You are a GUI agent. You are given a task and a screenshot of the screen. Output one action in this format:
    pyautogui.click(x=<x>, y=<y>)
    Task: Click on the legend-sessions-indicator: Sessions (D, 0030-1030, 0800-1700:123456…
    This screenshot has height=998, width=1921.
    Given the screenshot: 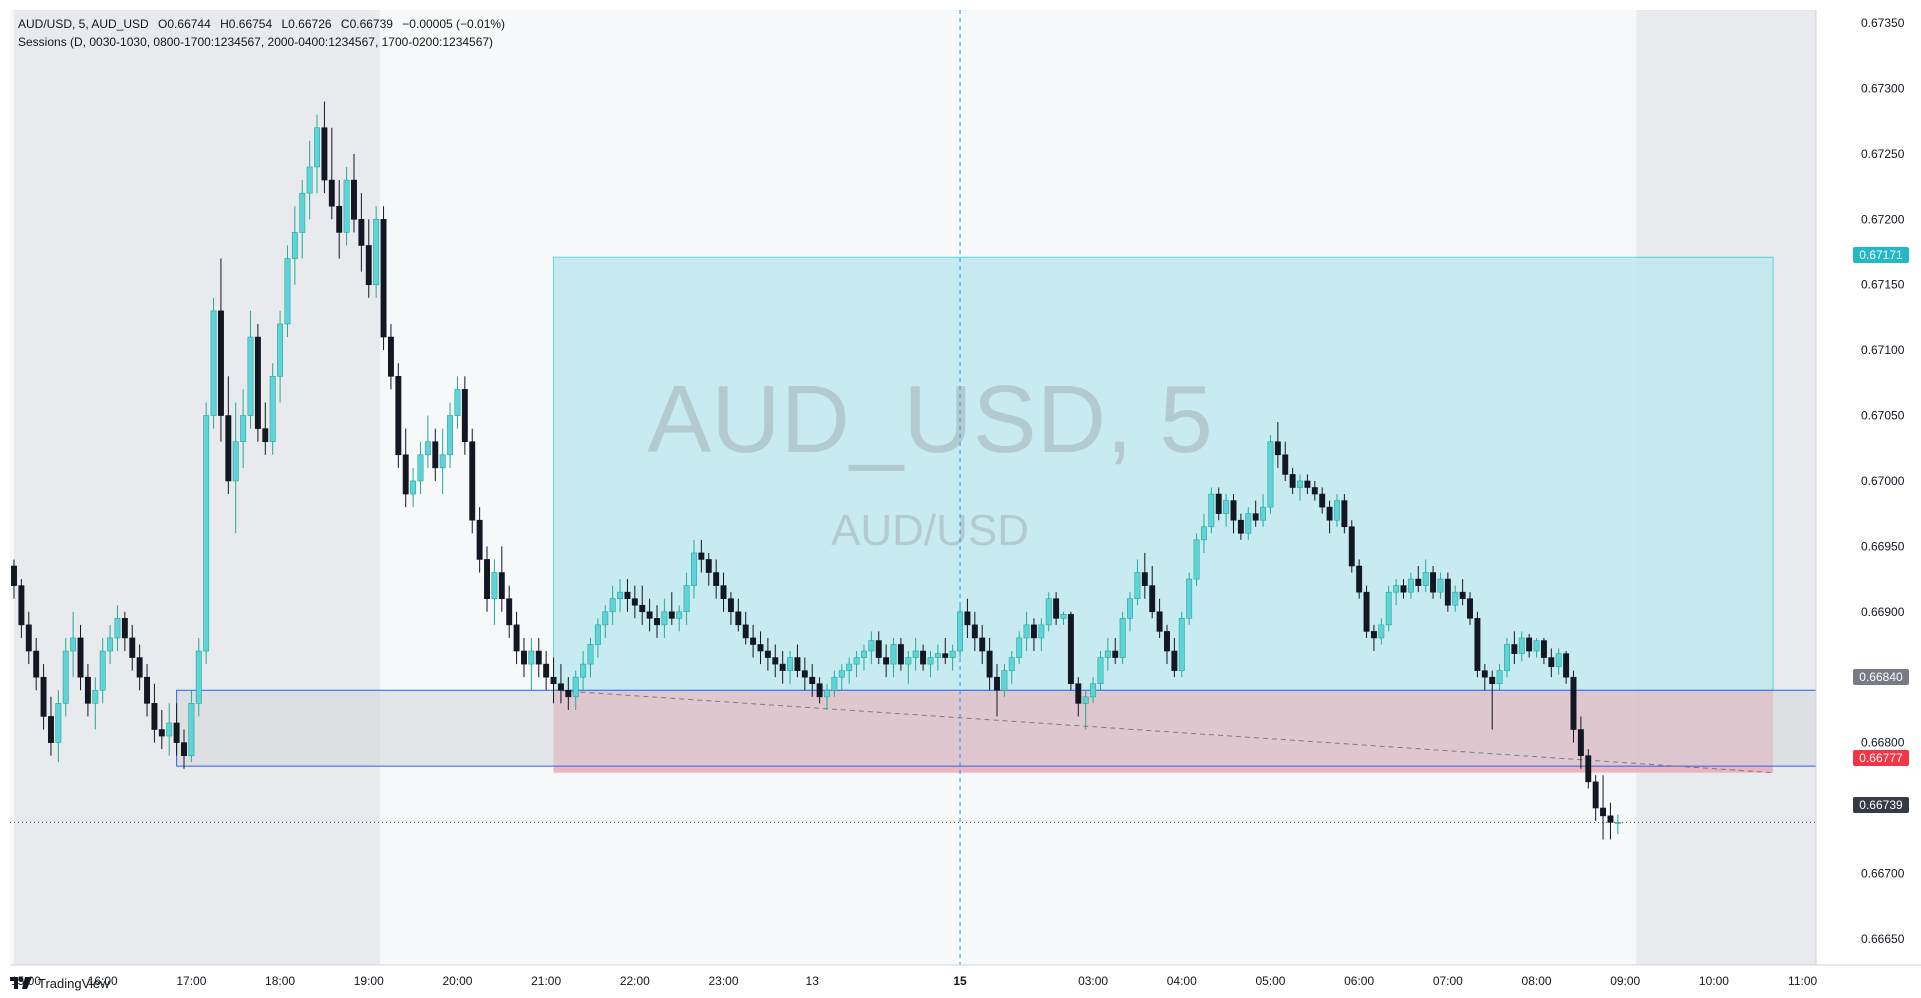 What is the action you would take?
    pyautogui.click(x=256, y=42)
    